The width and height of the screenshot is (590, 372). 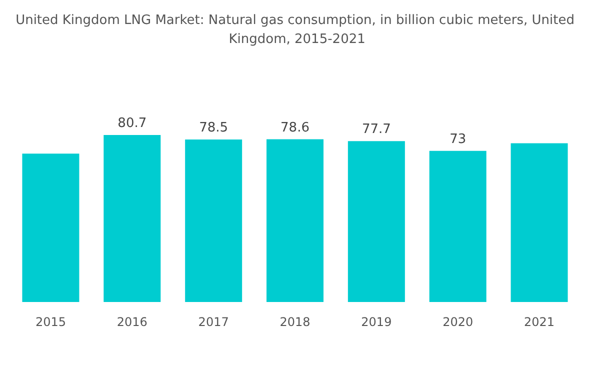 What do you see at coordinates (539, 322) in the screenshot?
I see `x-tick-label: 2021` at bounding box center [539, 322].